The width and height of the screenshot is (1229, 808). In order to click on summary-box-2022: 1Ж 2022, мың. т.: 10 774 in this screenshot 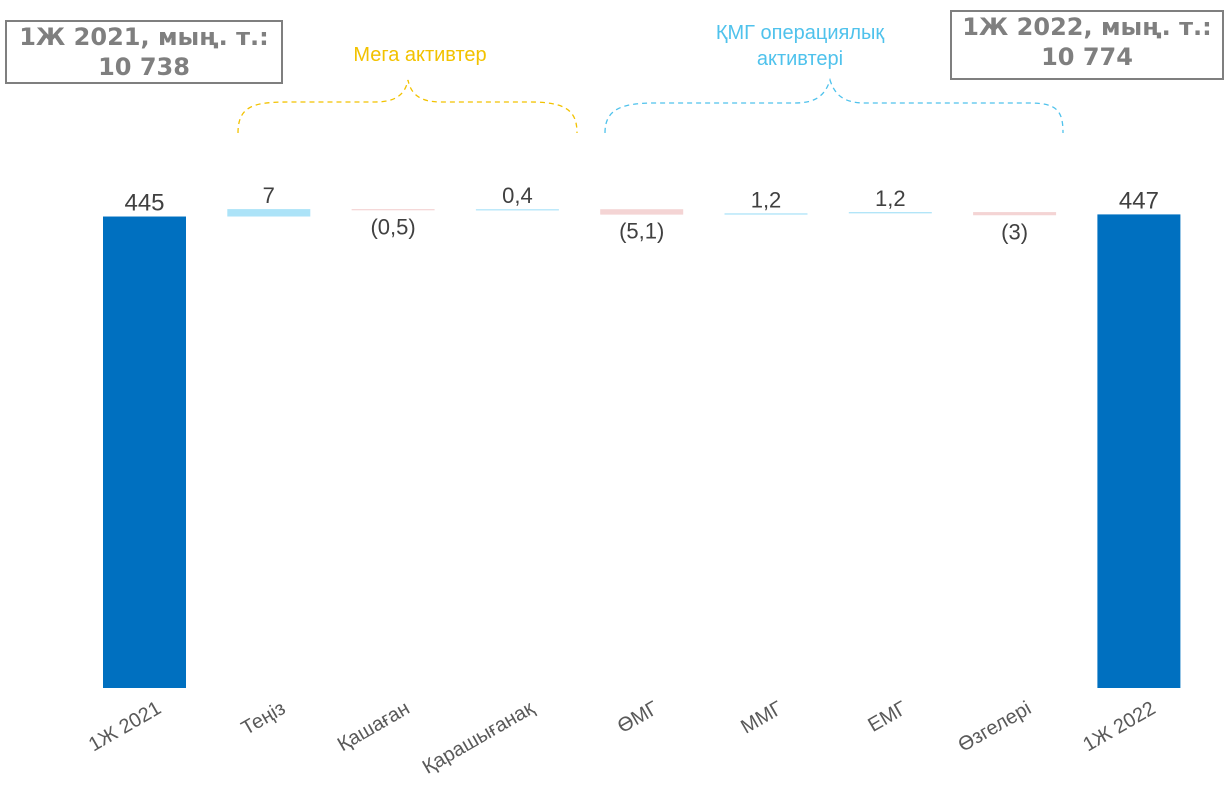, I will do `click(1087, 45)`.